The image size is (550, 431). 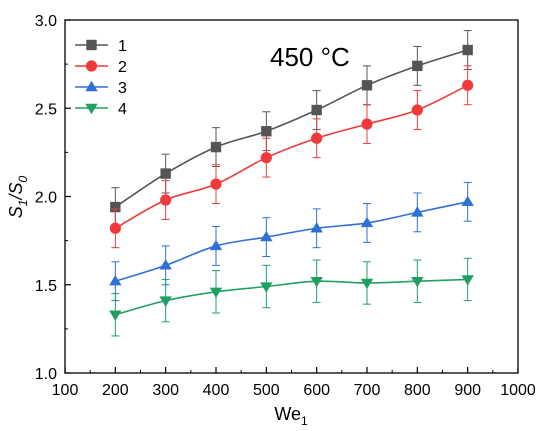 I want to click on x-tick-label: 900, so click(x=467, y=390).